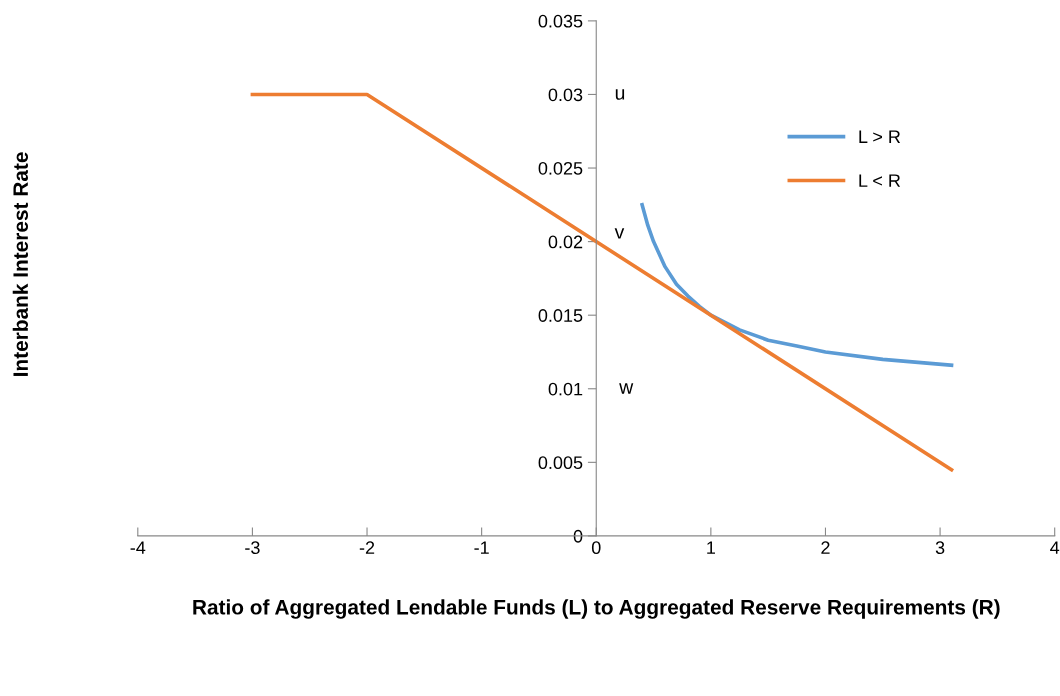 This screenshot has height=696, width=1060. I want to click on y-tick-label: 0.03, so click(565, 95).